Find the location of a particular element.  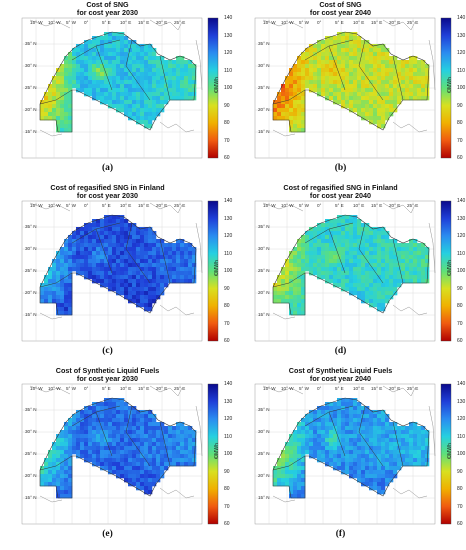

colorbar-tick: 90 is located at coordinates (460, 288).